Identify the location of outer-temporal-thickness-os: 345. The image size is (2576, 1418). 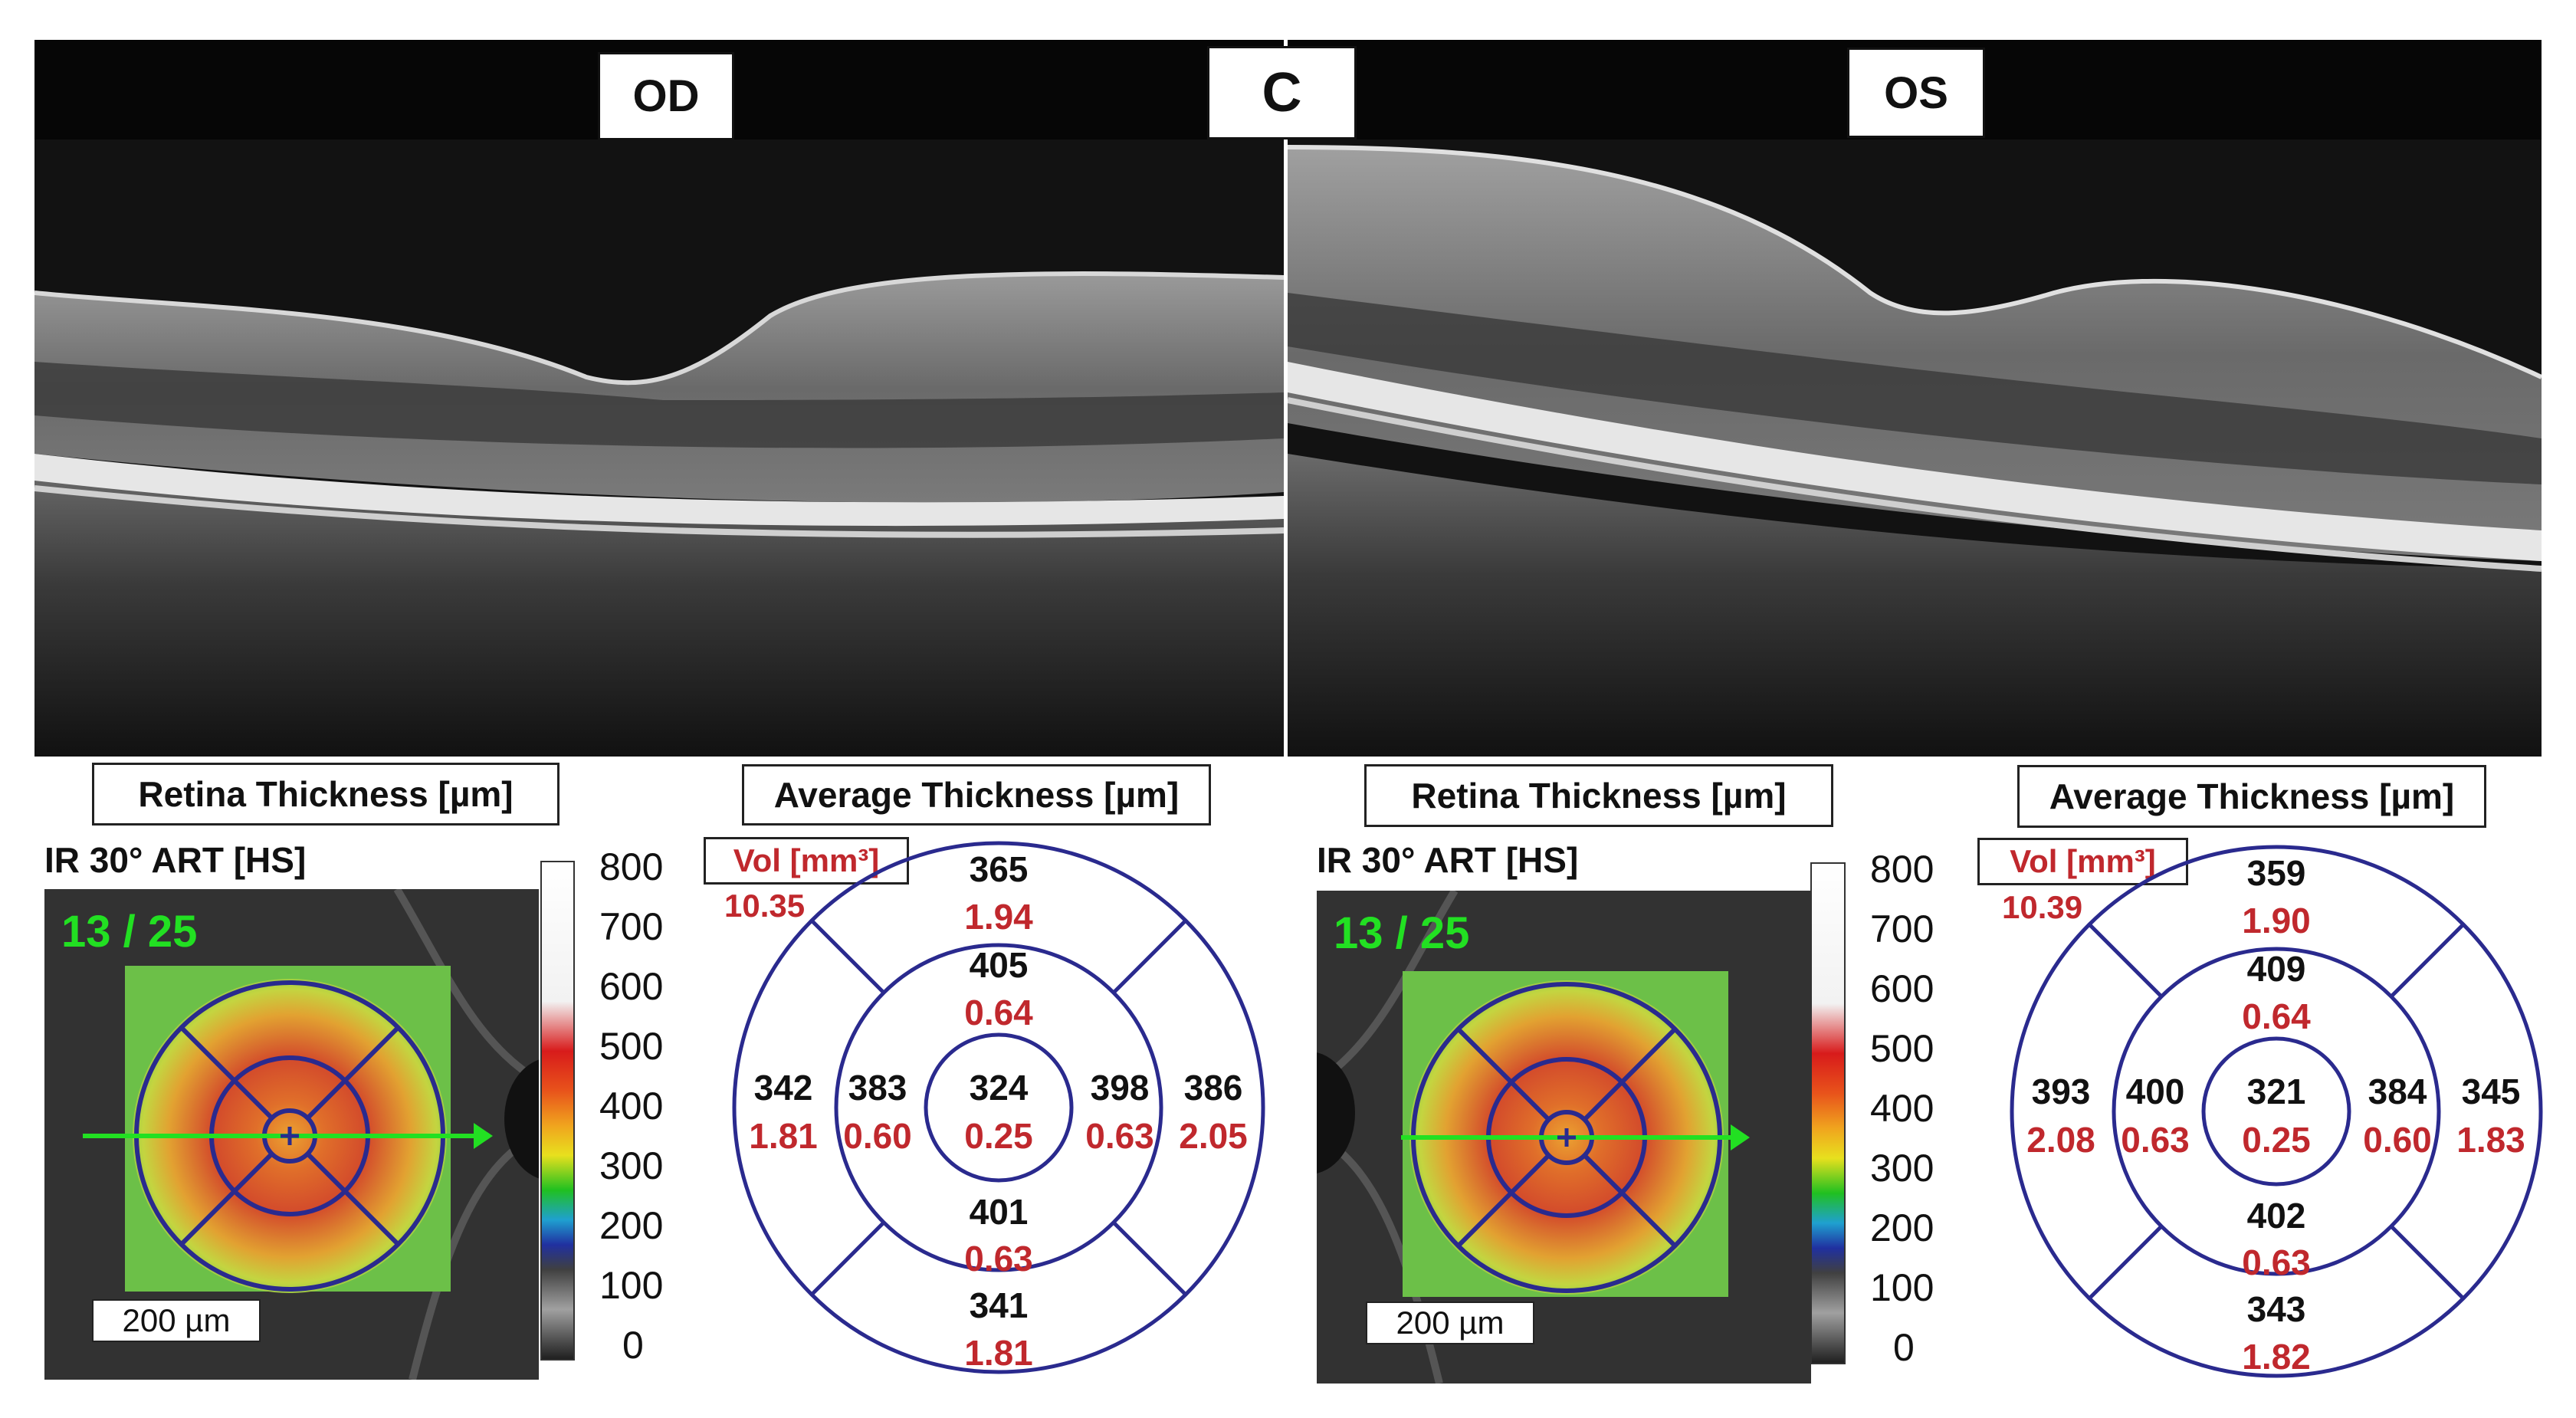
(2491, 1091).